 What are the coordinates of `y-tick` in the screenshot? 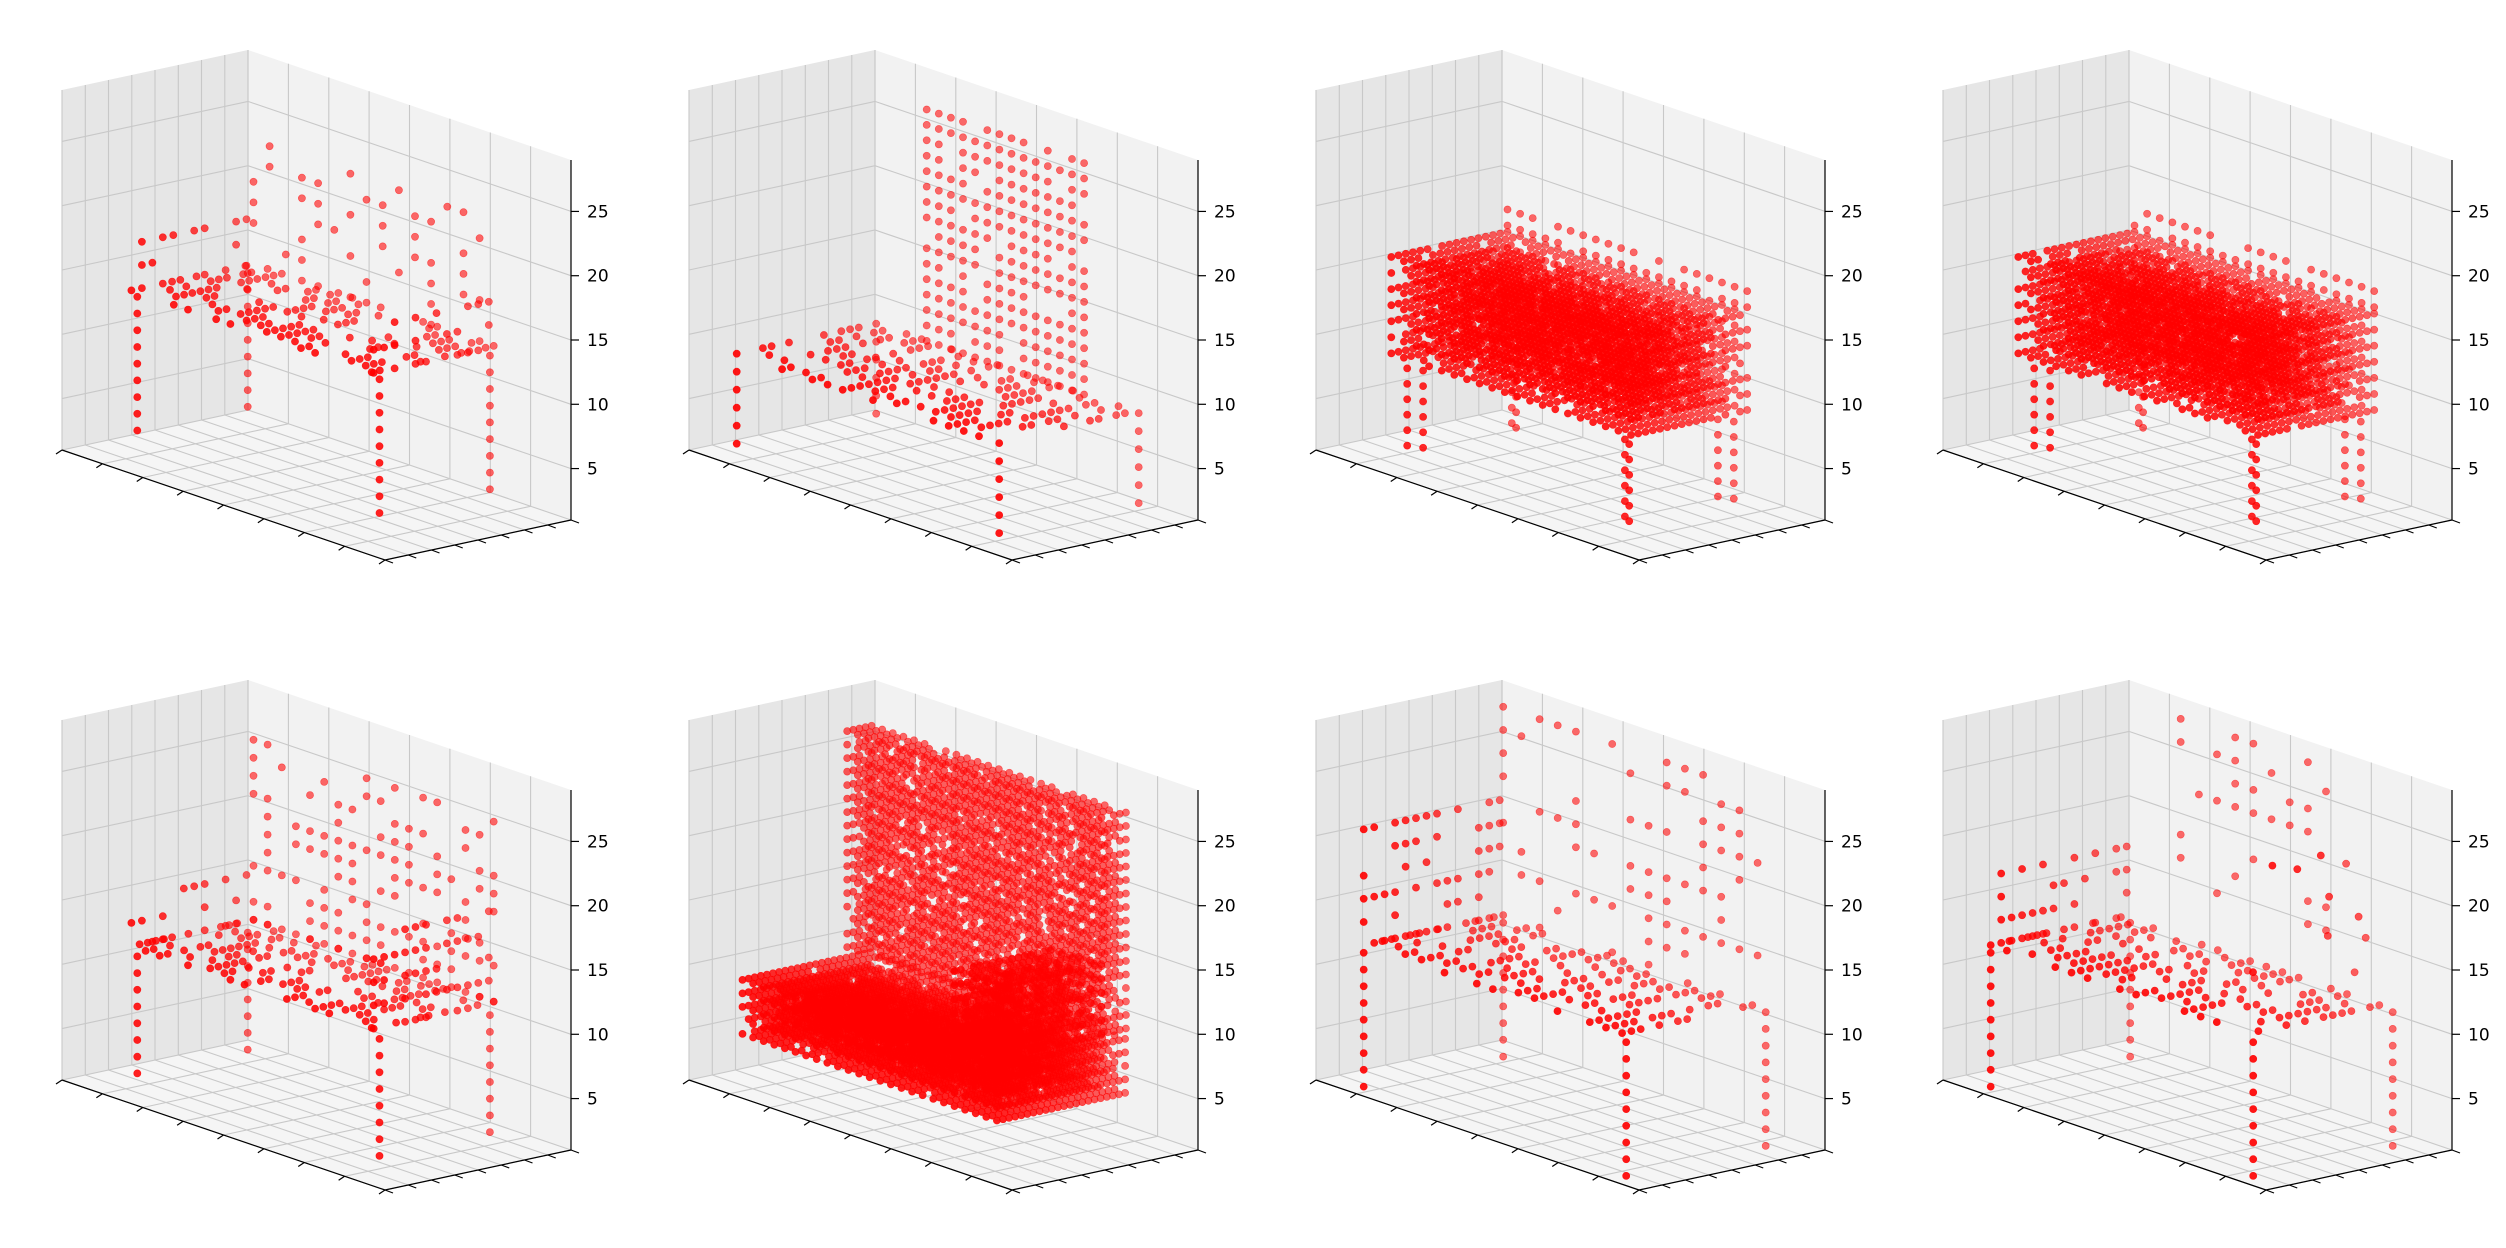 It's located at (389, 561).